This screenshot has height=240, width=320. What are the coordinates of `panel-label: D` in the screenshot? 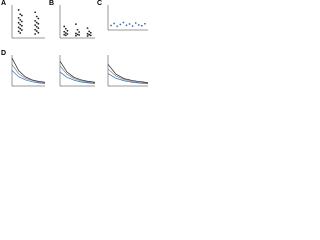 It's located at (3, 53).